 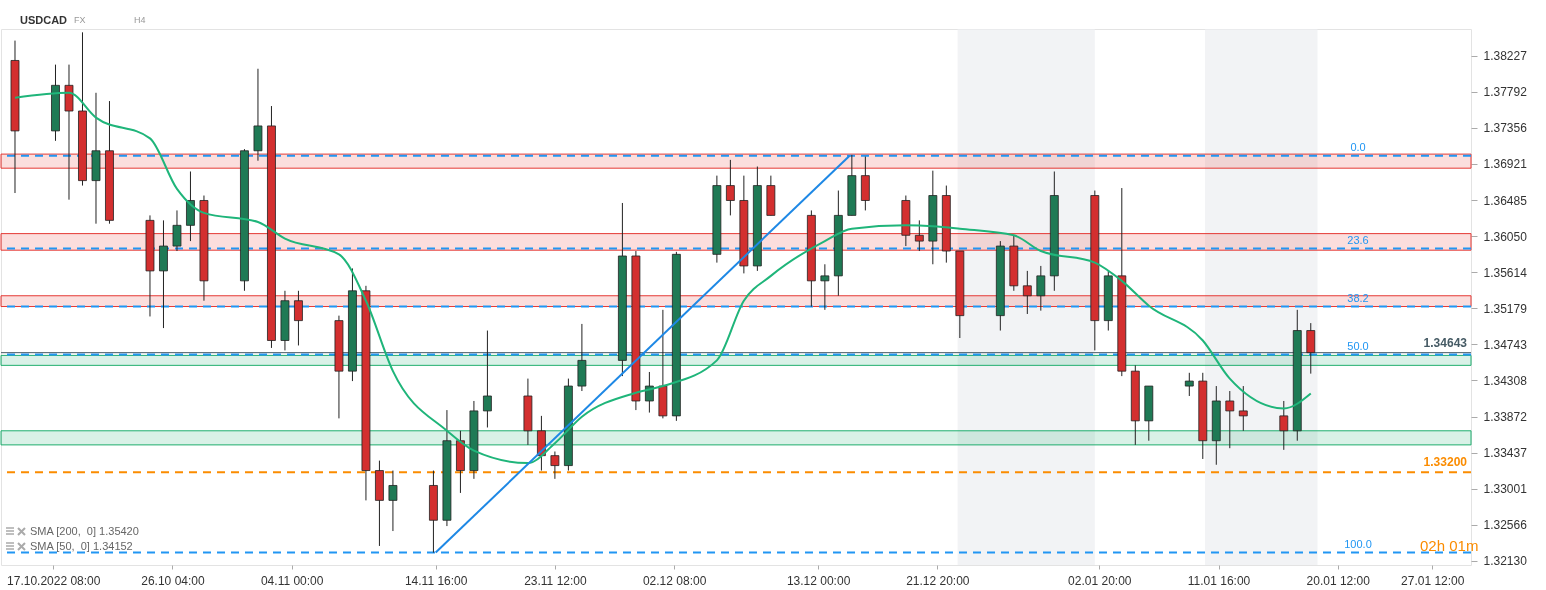 What do you see at coordinates (1505, 525) in the screenshot?
I see `y-tick-label: 1.32566` at bounding box center [1505, 525].